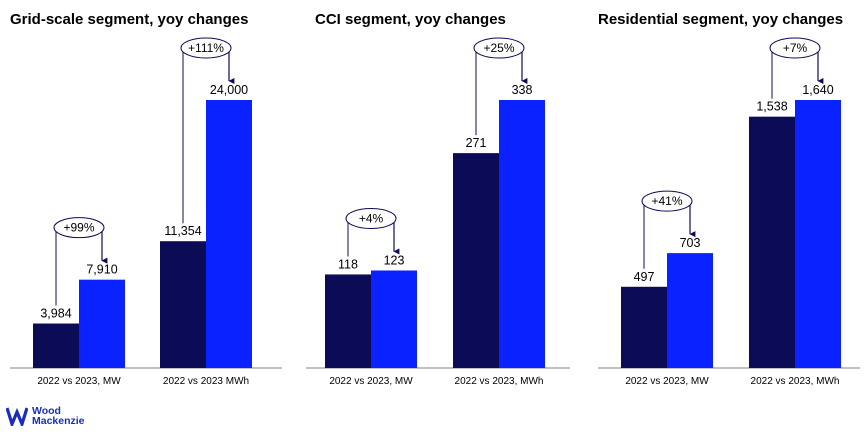  Describe the element at coordinates (348, 264) in the screenshot. I see `bar-value-label: 118` at that location.